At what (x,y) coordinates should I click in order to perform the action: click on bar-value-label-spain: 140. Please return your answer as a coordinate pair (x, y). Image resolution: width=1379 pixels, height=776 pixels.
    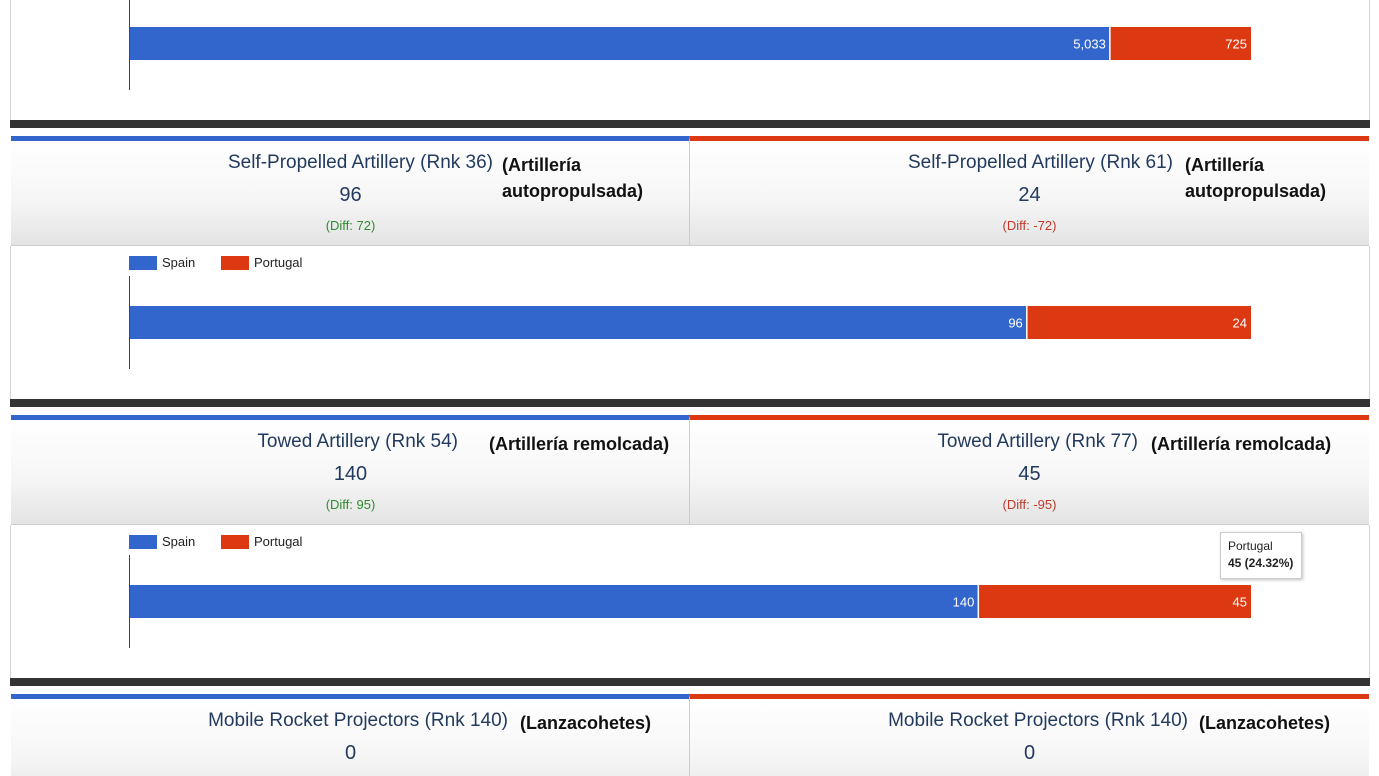
    Looking at the image, I should click on (964, 602).